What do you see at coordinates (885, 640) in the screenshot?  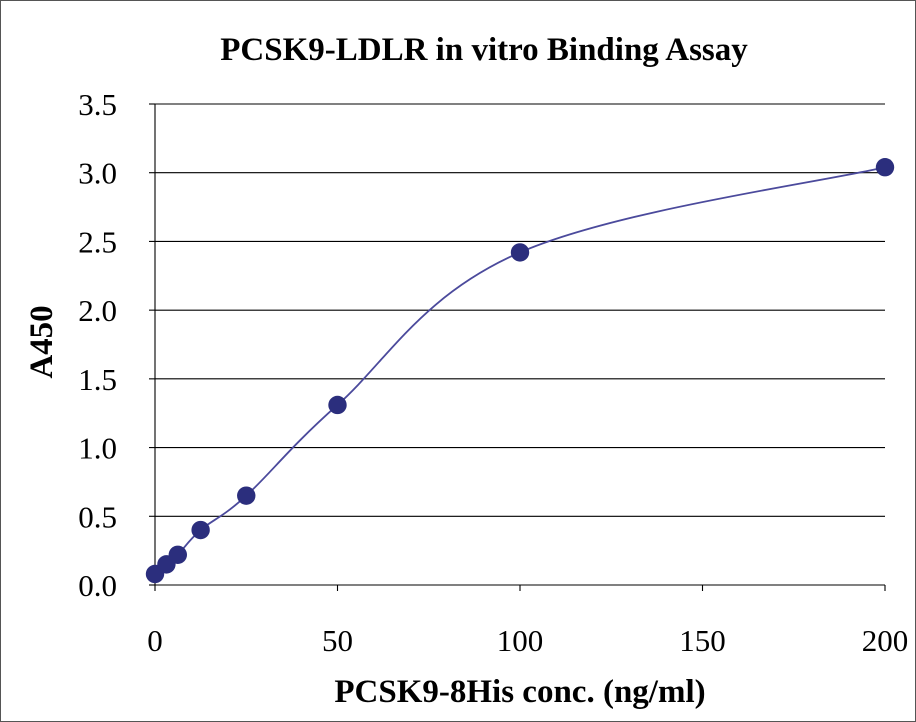 I see `x-tick-label: 200` at bounding box center [885, 640].